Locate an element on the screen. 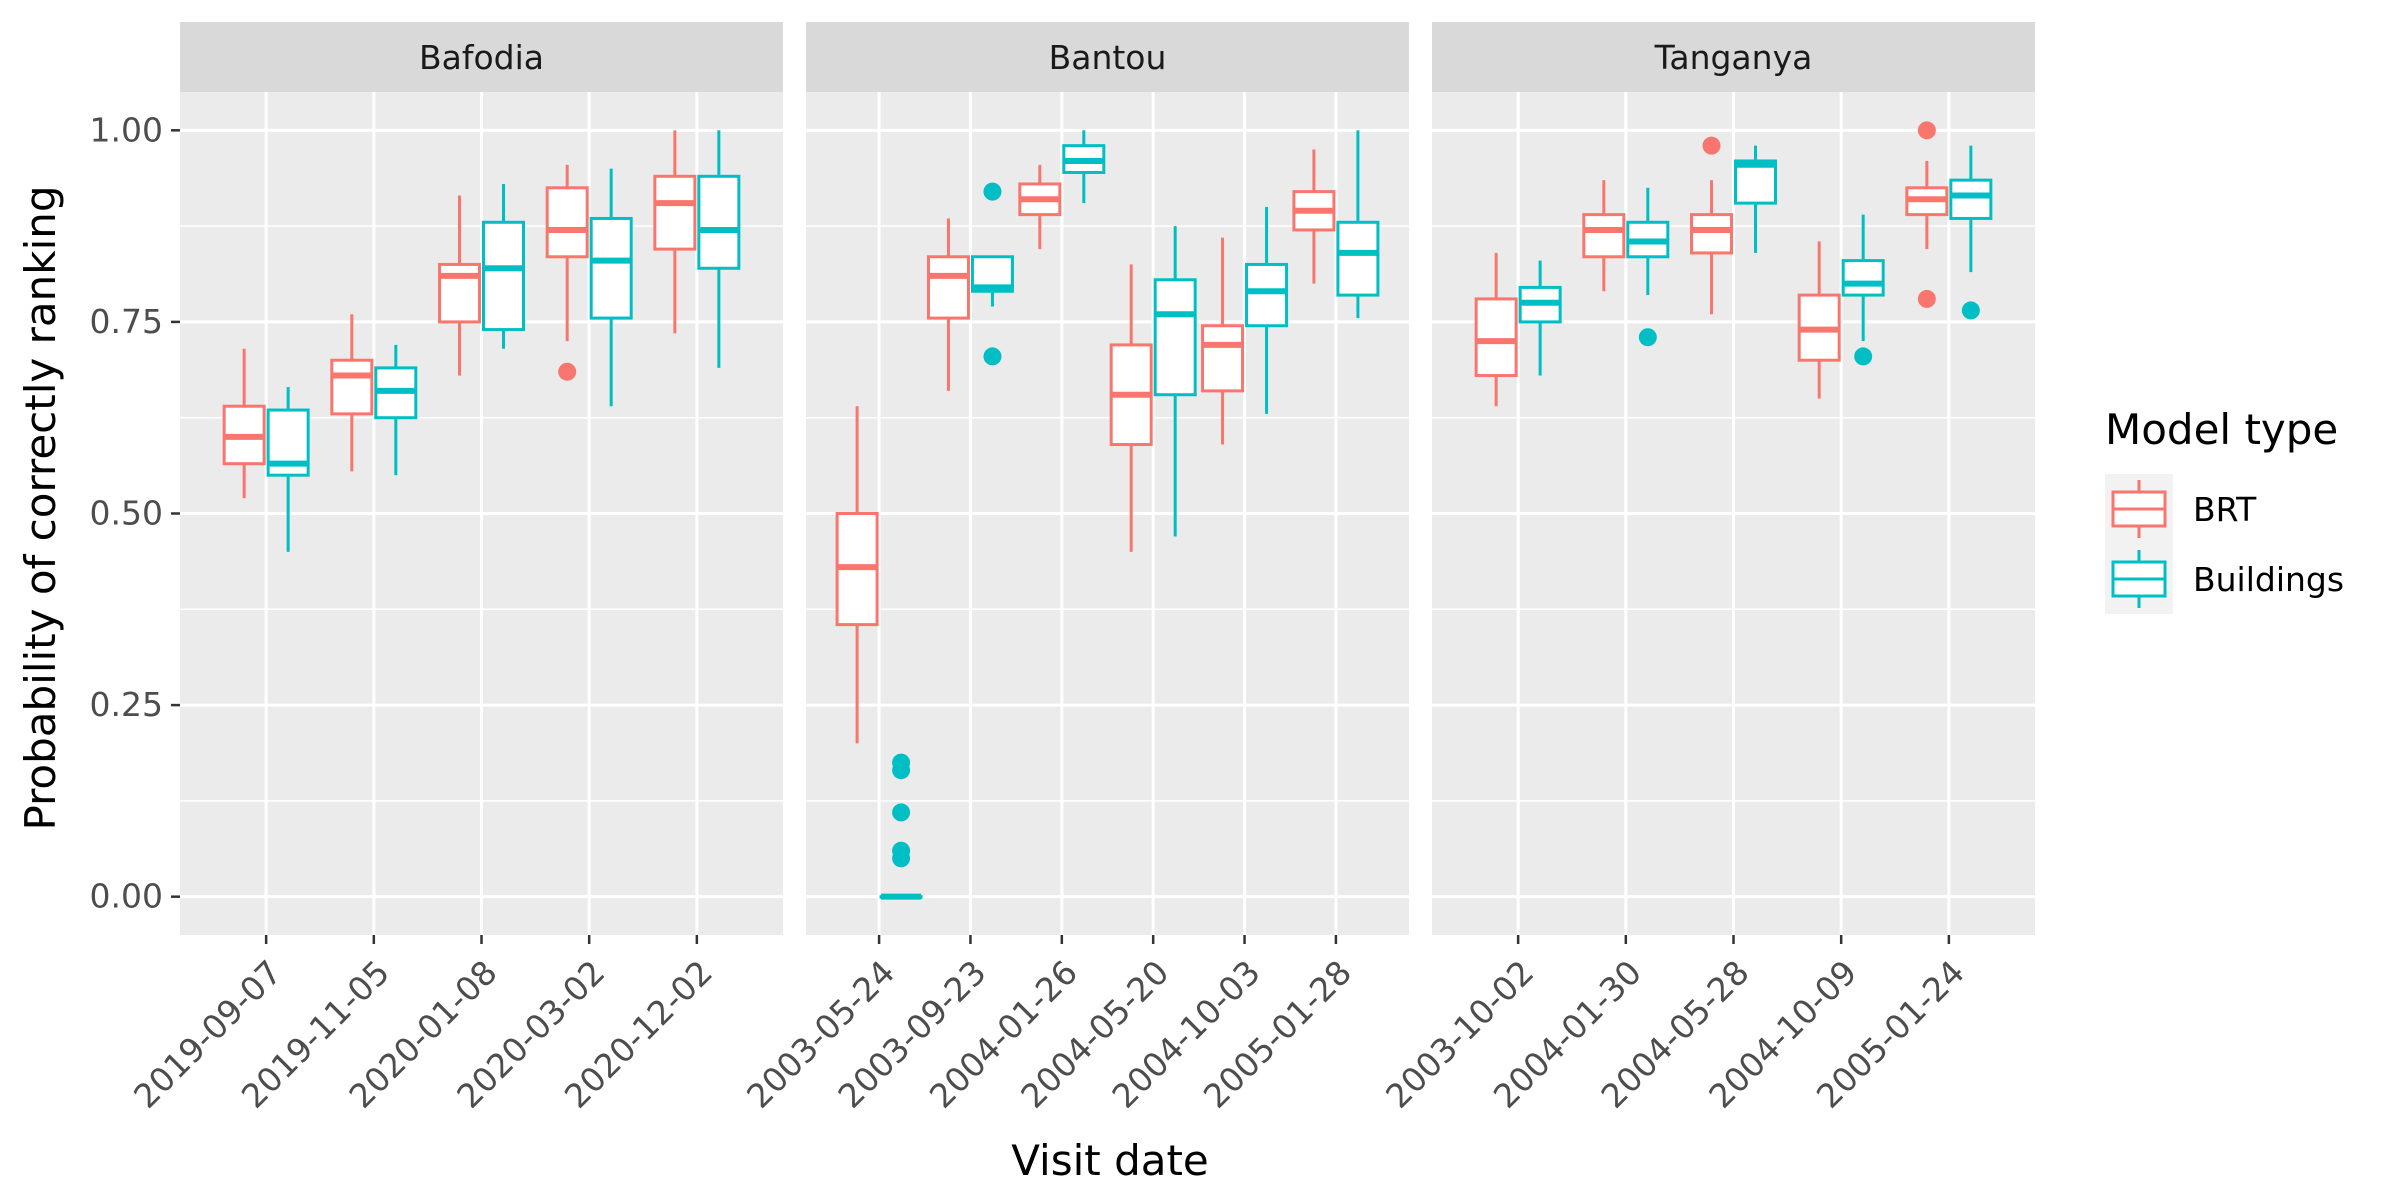 Image resolution: width=2400 pixels, height=1200 pixels. x-axis-title: Visit date is located at coordinates (1110, 1160).